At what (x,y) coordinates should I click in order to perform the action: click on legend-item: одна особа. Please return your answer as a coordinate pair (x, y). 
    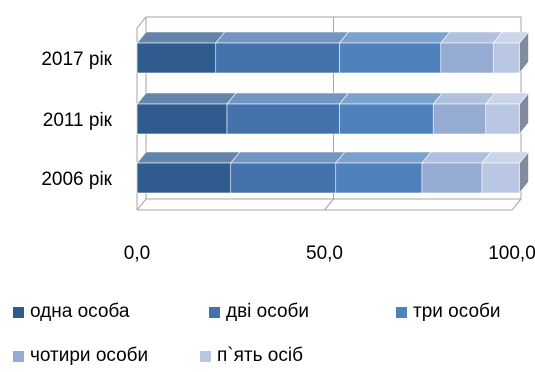
    Looking at the image, I should click on (71, 312).